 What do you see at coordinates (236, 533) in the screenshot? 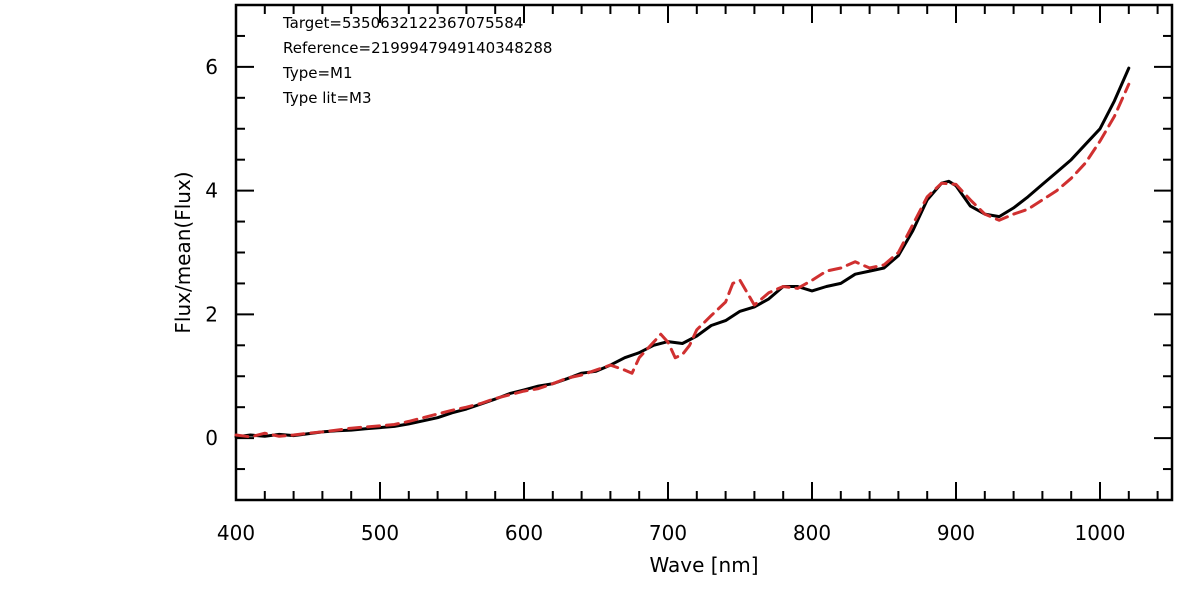
I see `x-tick-label: 400` at bounding box center [236, 533].